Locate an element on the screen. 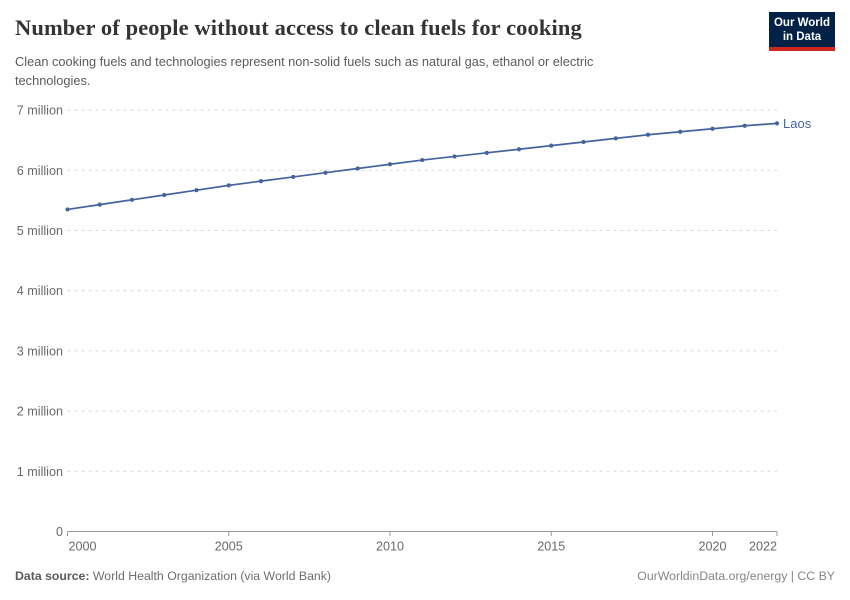  owid-logo-text-line1: Our World is located at coordinates (801, 23).